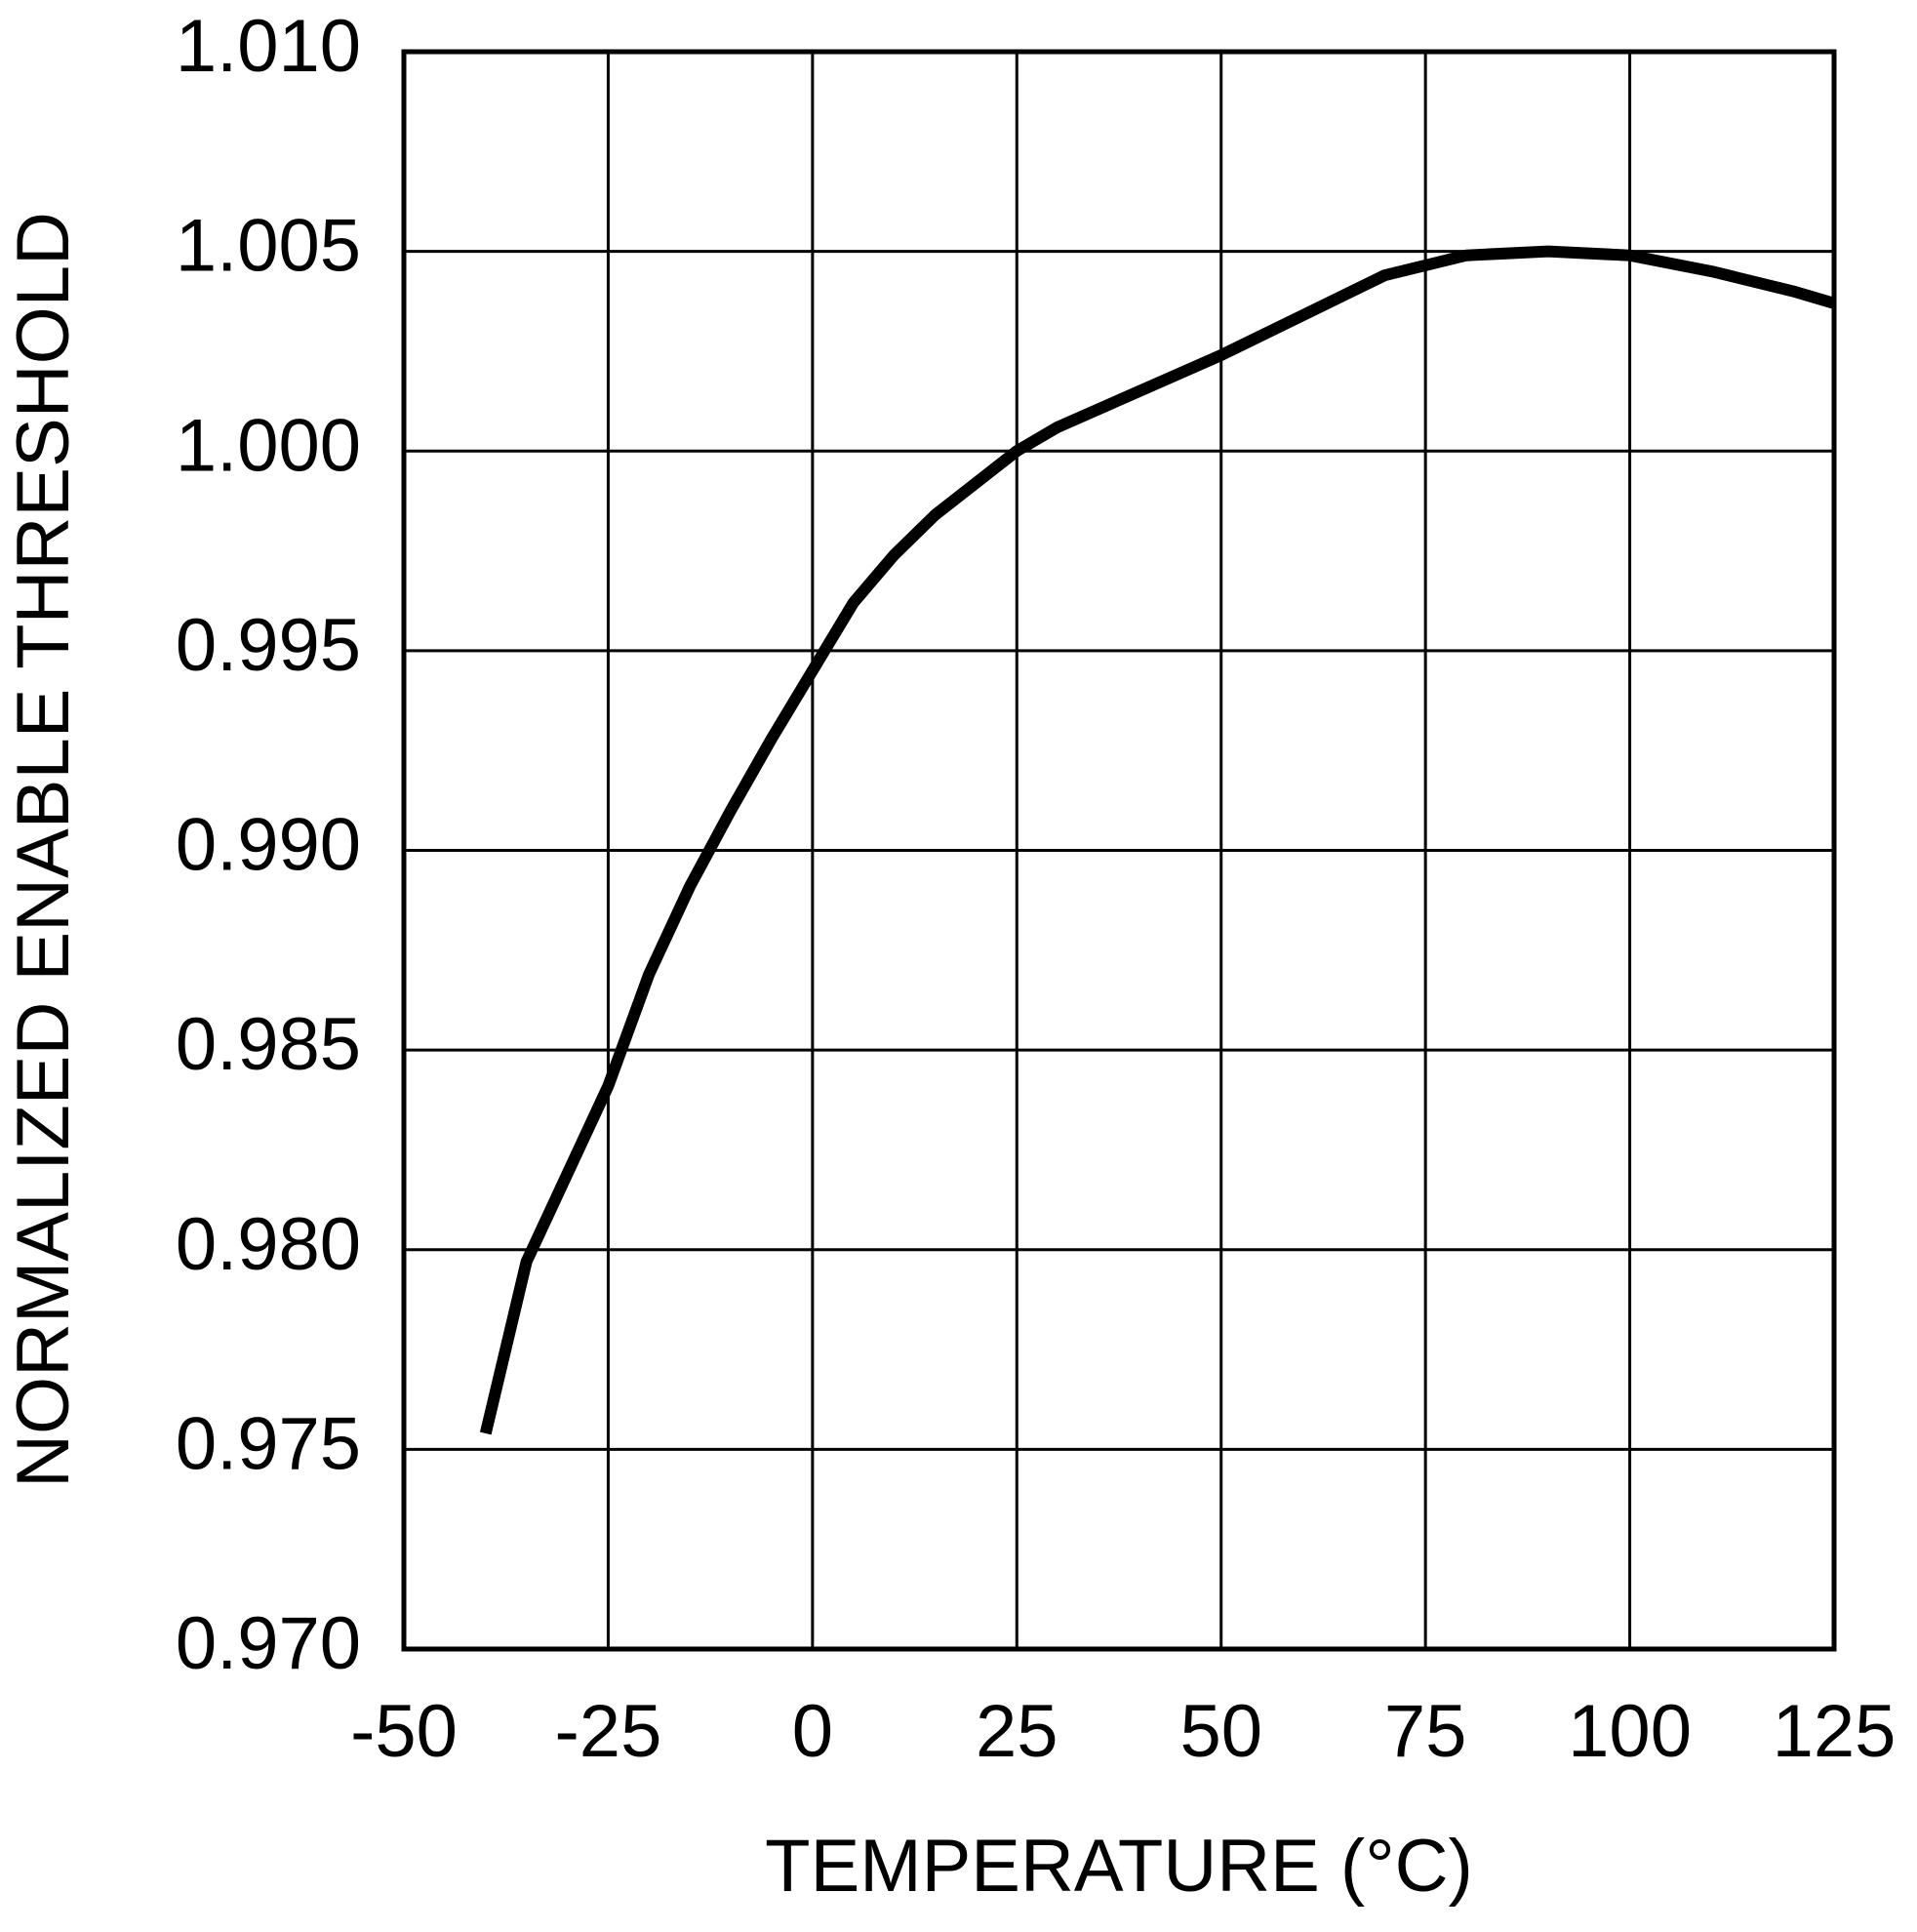  What do you see at coordinates (1119, 1866) in the screenshot?
I see `x-axis-title: TEMPERATURE (°C)` at bounding box center [1119, 1866].